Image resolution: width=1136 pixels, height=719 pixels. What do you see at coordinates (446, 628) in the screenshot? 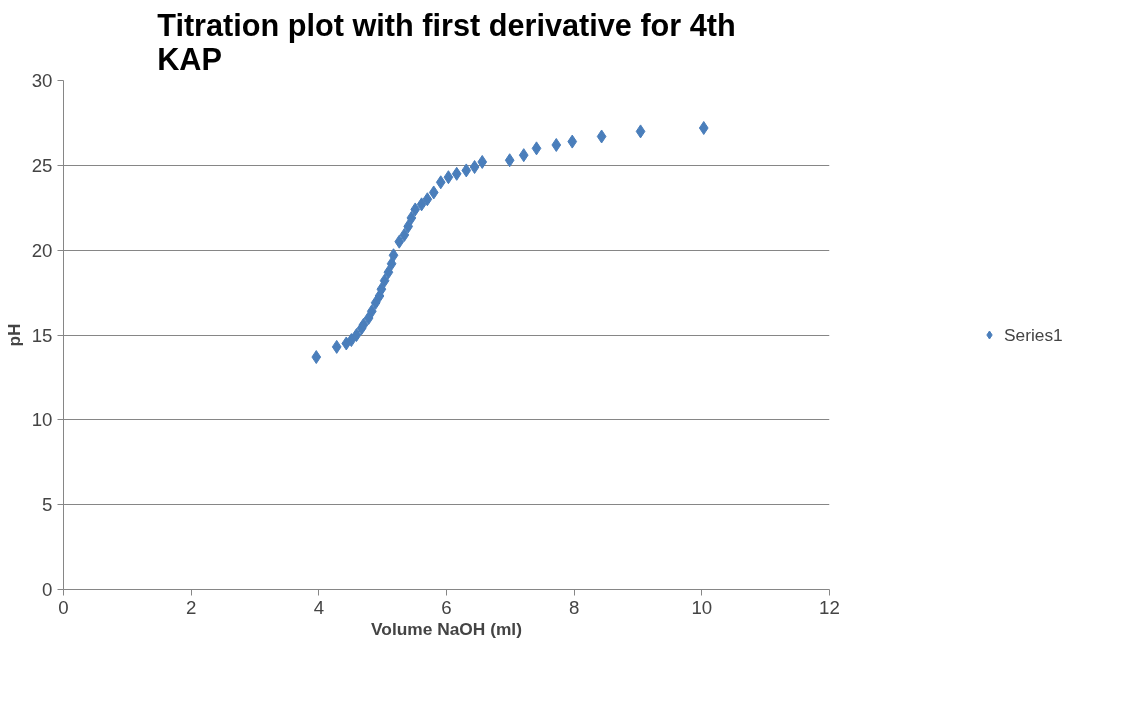
I see `x-axis-title: Volume NaOH (ml)` at bounding box center [446, 628].